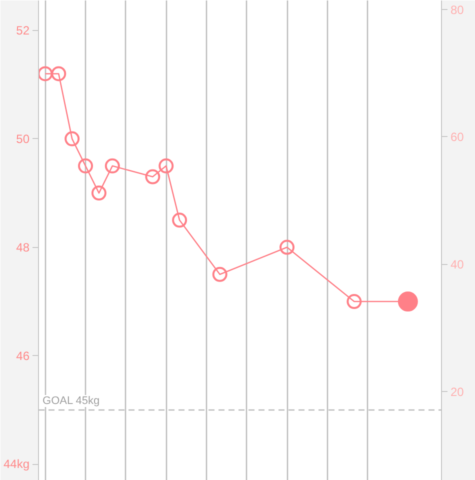  I want to click on ref-line-label: GOAL 45kg, so click(71, 400).